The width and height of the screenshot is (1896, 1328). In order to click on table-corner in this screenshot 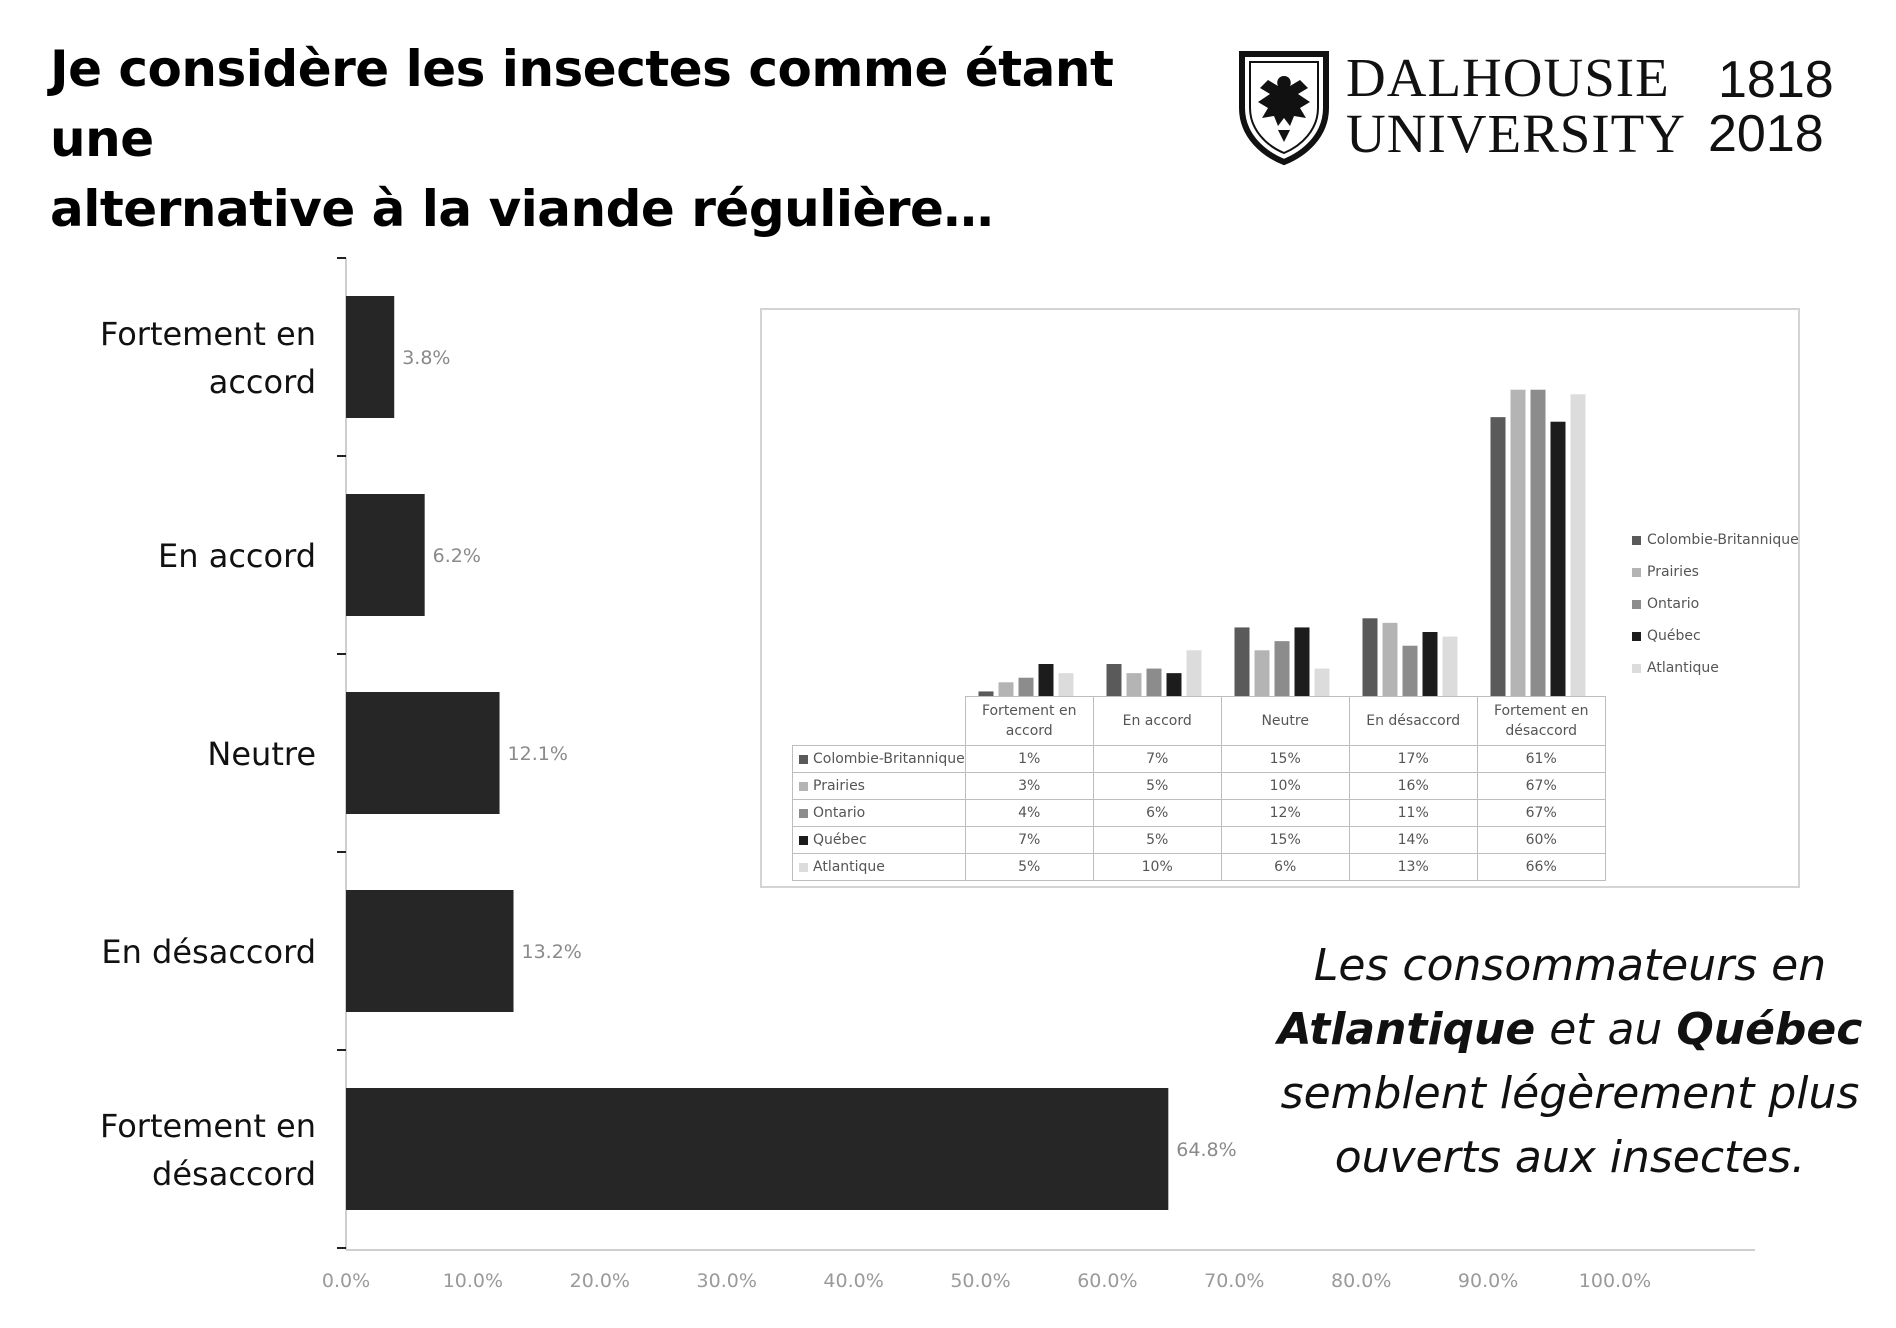, I will do `click(879, 721)`.